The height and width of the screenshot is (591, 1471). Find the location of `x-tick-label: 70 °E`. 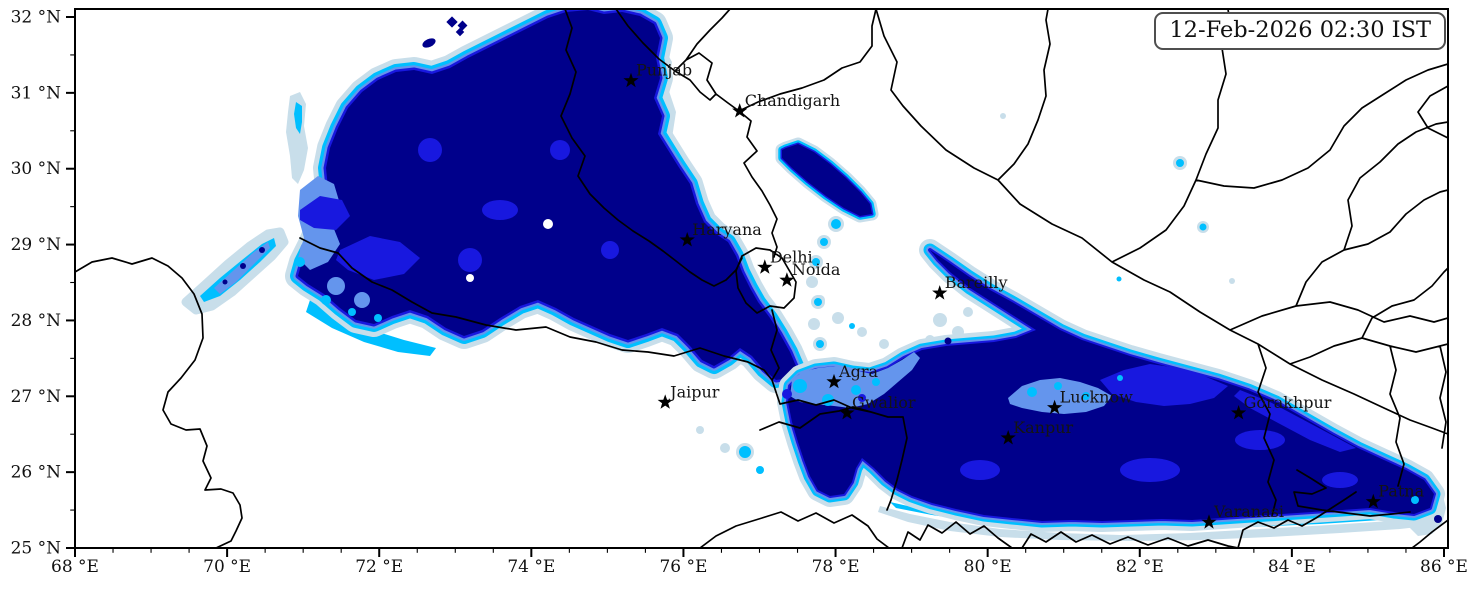

x-tick-label: 70 °E is located at coordinates (227, 567).